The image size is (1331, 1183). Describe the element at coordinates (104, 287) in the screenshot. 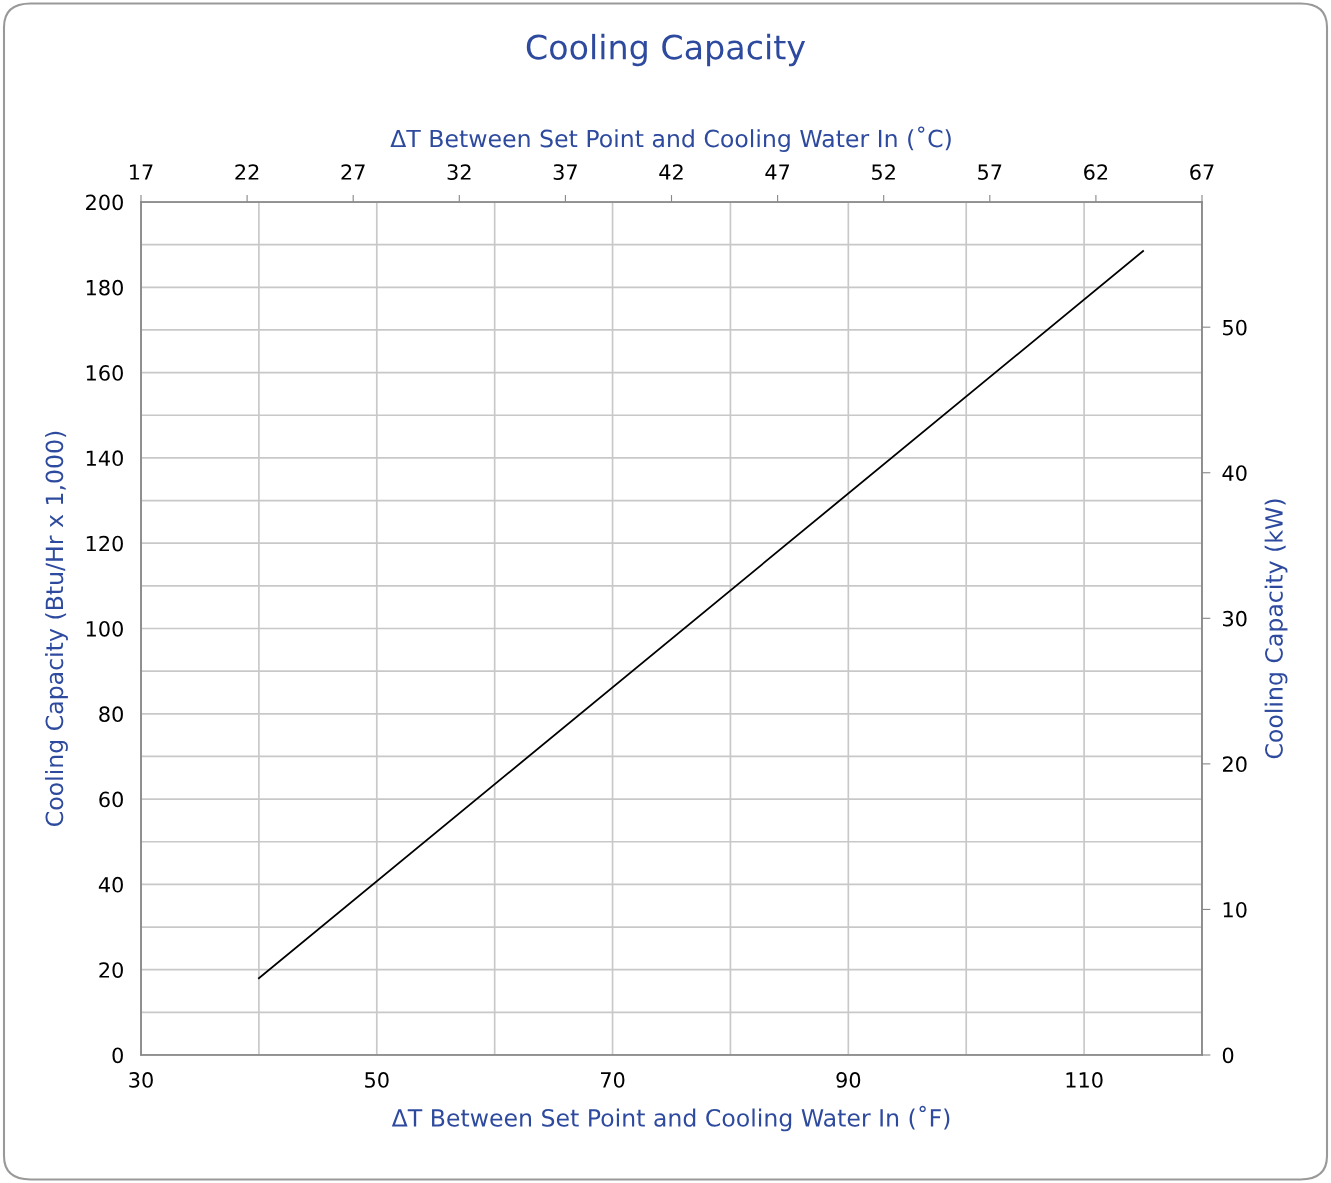

I see `y-tick-label: 180` at that location.